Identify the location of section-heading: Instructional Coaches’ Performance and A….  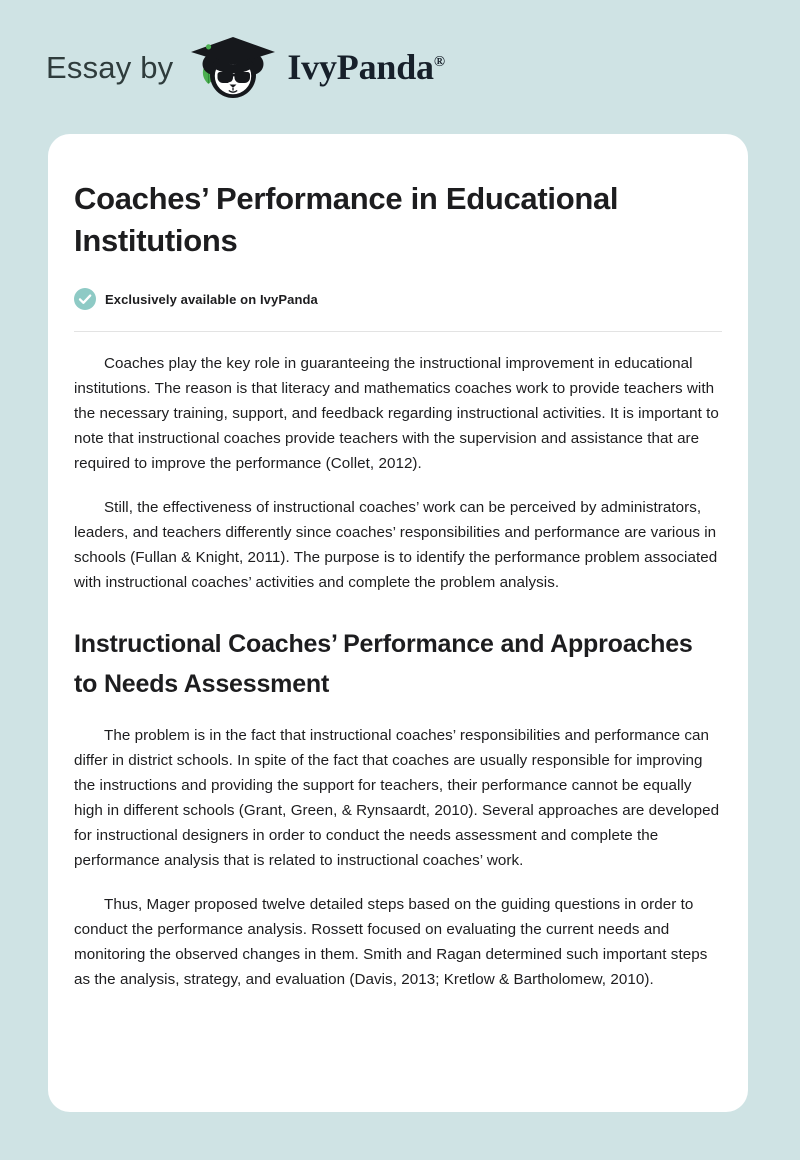
(383, 664).